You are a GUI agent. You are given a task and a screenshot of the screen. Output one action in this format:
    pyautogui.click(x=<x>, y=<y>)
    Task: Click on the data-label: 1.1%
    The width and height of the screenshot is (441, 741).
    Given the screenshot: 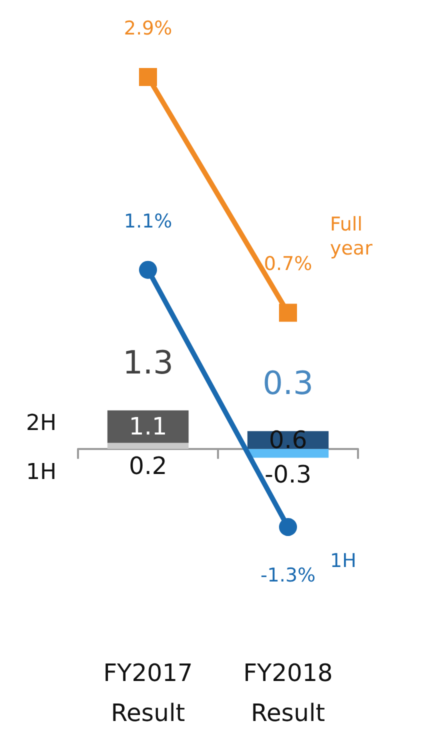 What is the action you would take?
    pyautogui.click(x=148, y=221)
    